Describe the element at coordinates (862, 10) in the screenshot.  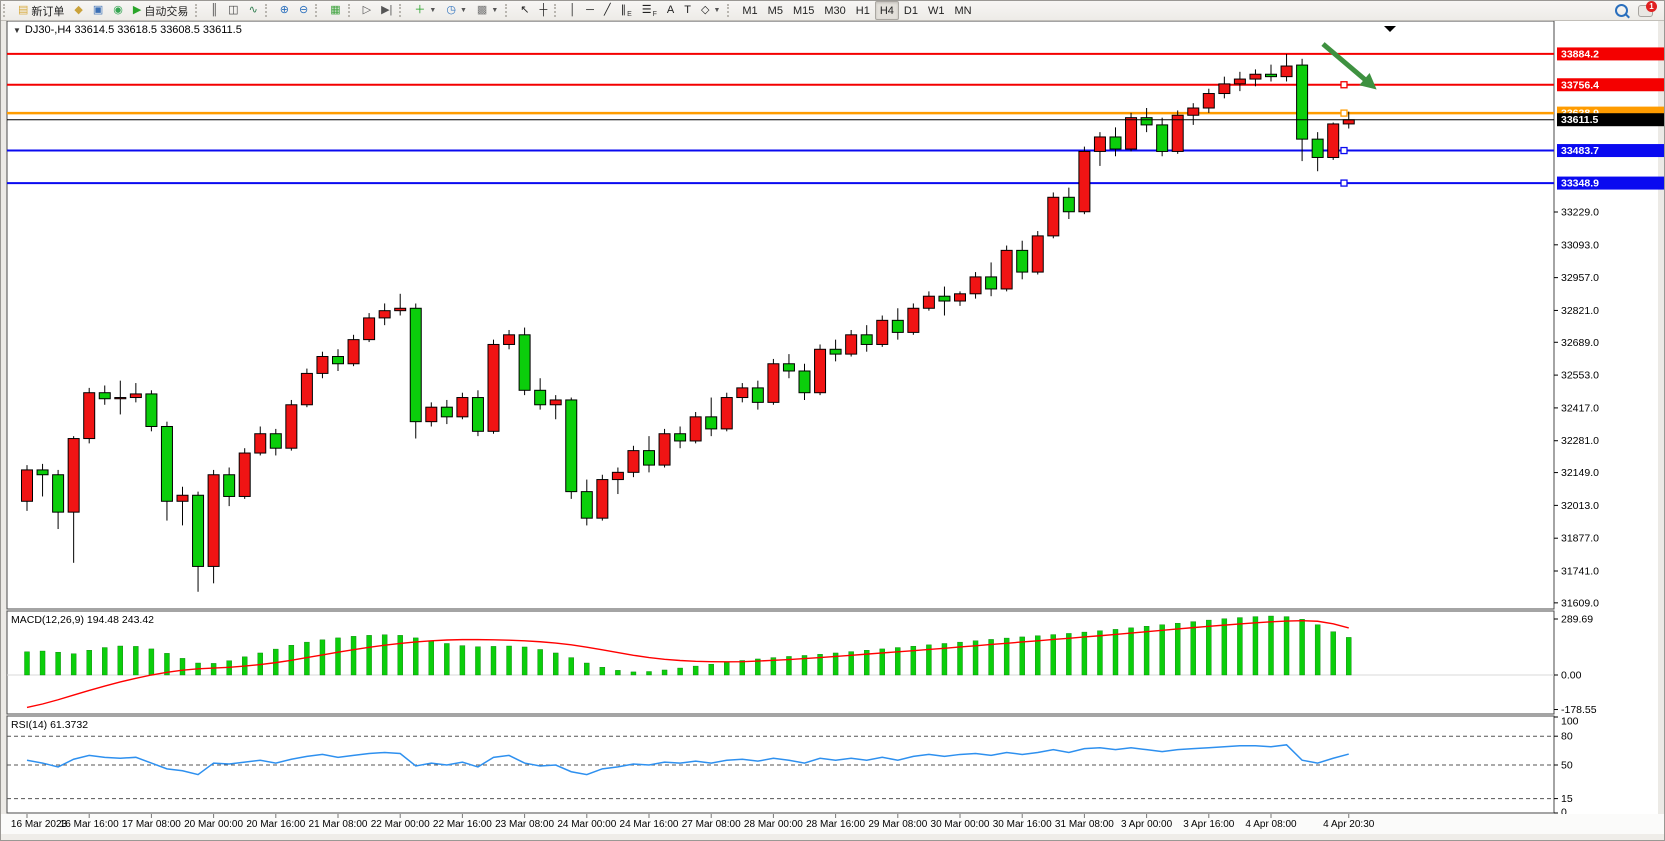
I see `timeframe-h1-button: H1` at that location.